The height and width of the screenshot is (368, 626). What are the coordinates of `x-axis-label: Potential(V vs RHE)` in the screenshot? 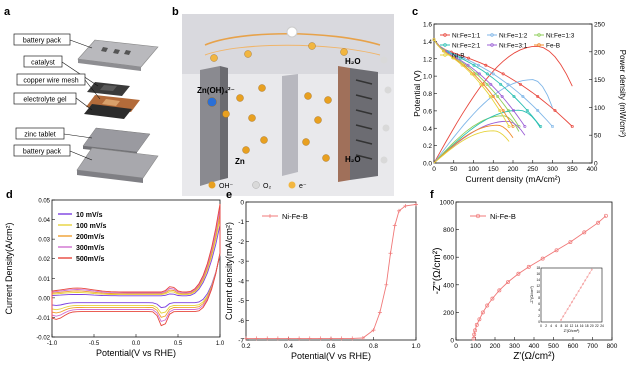 It's located at (136, 353).